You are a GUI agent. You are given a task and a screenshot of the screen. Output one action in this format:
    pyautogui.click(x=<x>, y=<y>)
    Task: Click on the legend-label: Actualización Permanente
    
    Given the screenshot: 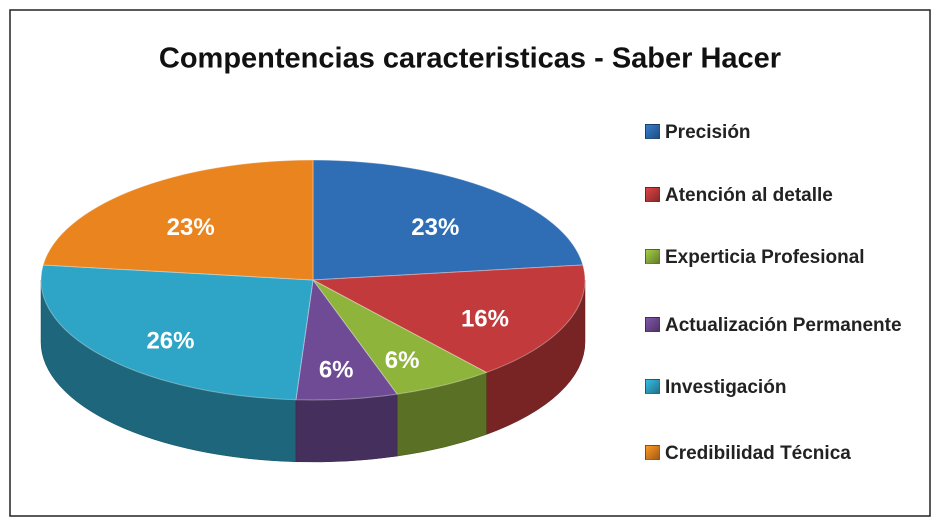 What is the action you would take?
    pyautogui.click(x=783, y=325)
    